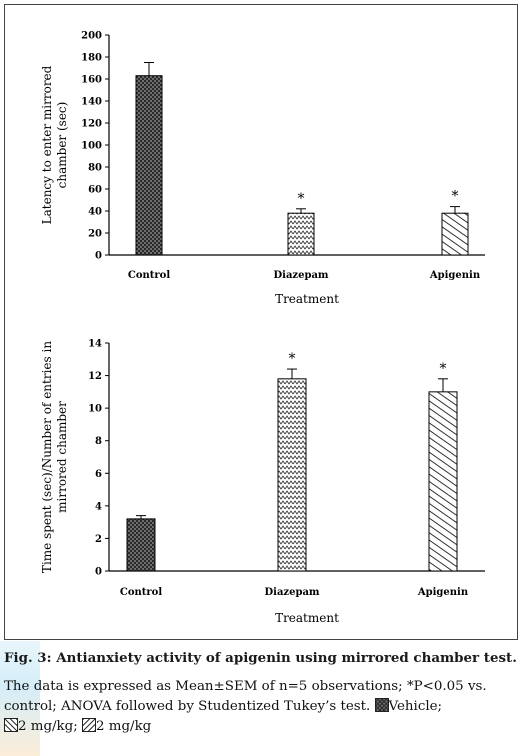 The width and height of the screenshot is (527, 756). I want to click on apigenin-swatch-icon, so click(89, 725).